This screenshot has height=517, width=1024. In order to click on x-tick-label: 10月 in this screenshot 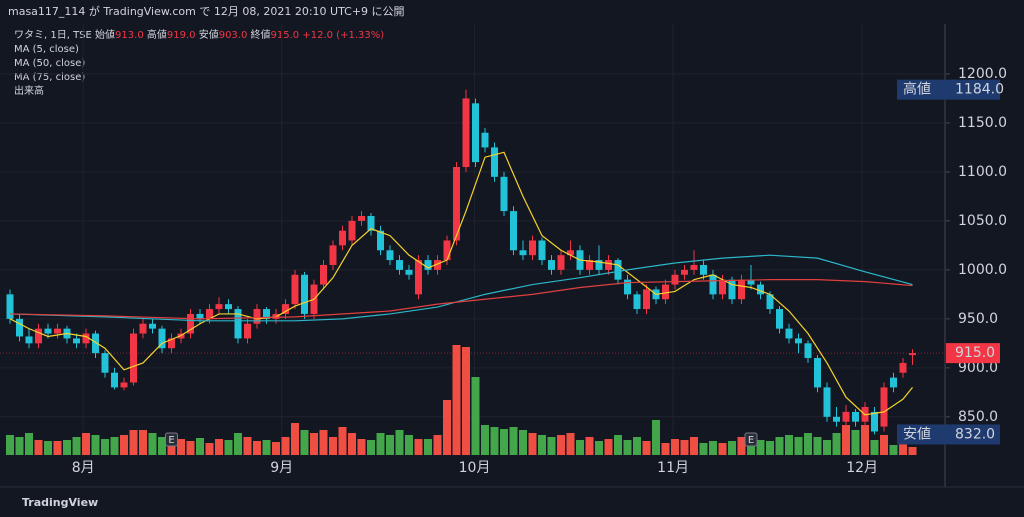, I will do `click(475, 468)`.